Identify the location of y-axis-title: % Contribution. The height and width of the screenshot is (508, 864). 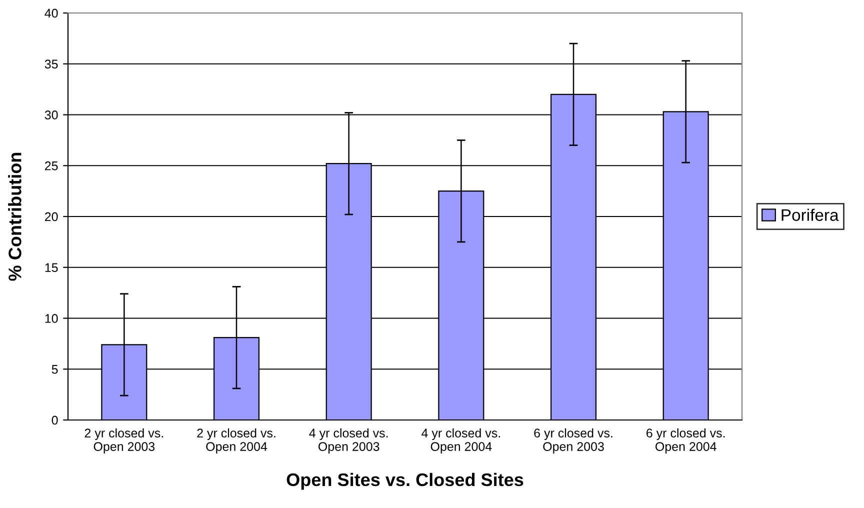
(15, 216).